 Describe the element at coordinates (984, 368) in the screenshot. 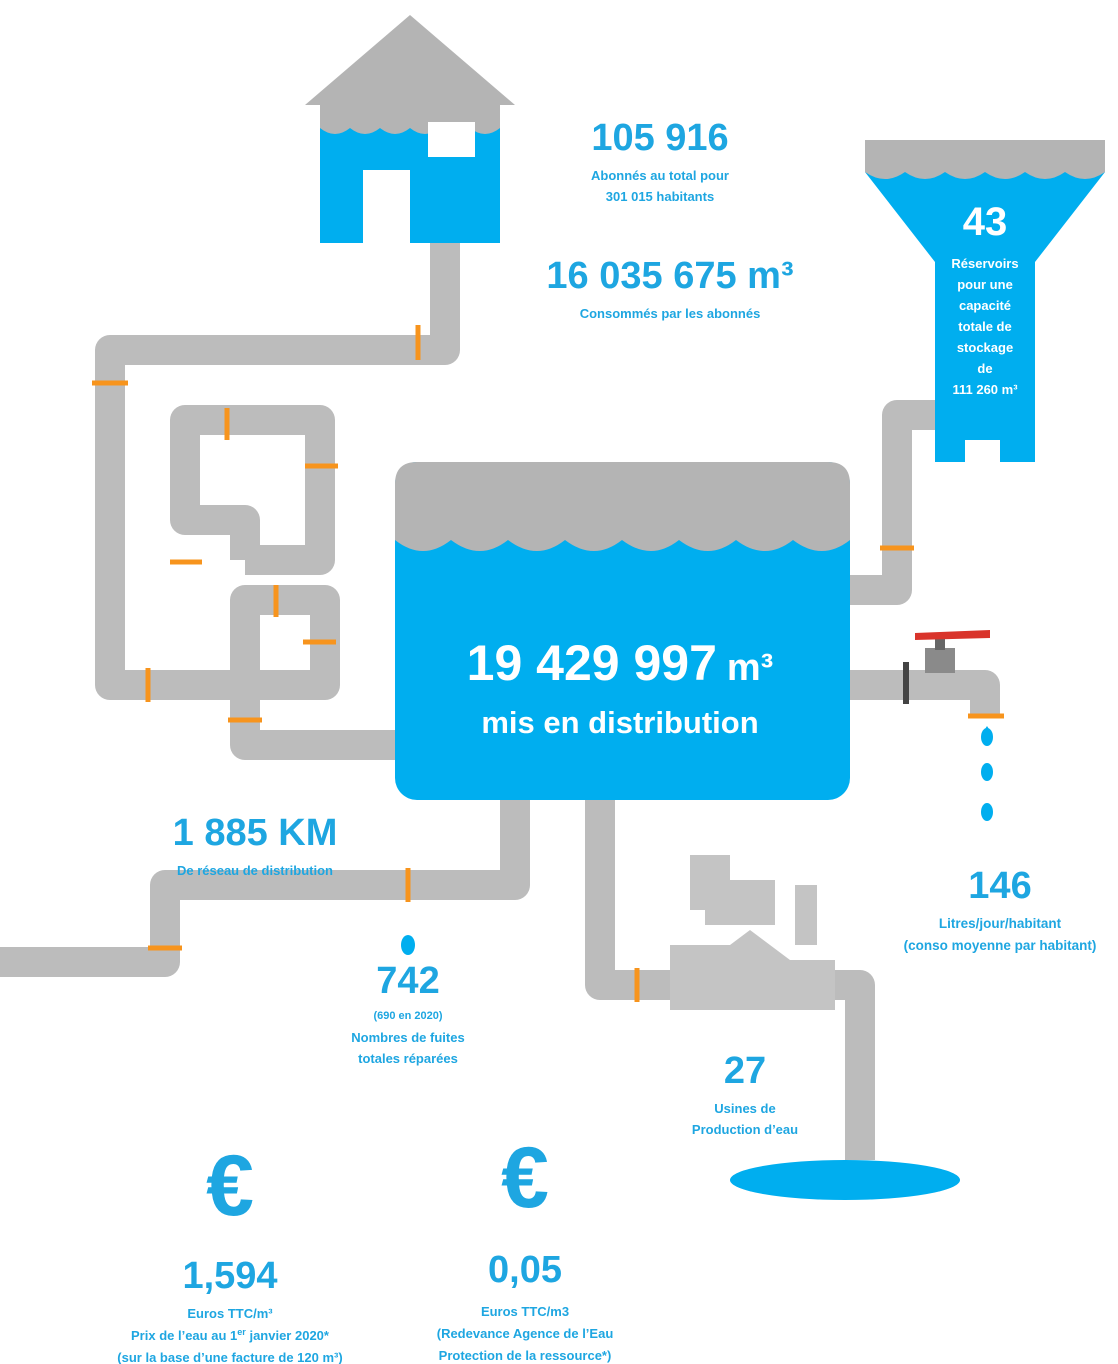

I see `reservoir-label: de` at that location.